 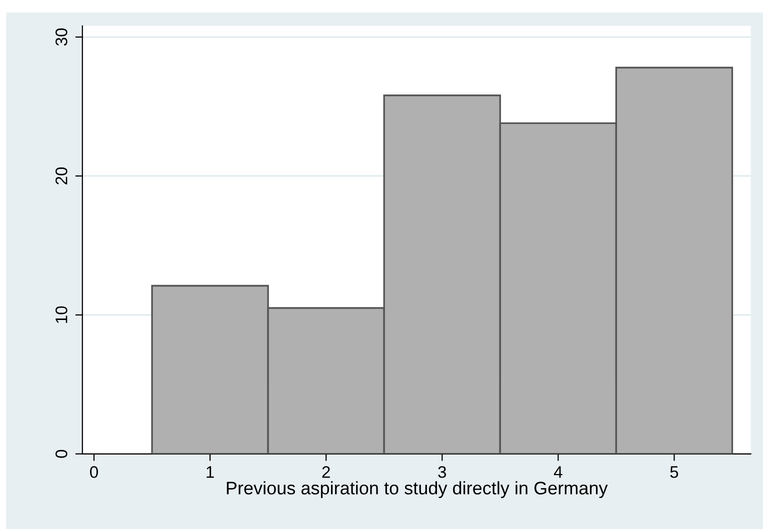 I want to click on x-tick-label: 4, so click(x=558, y=472).